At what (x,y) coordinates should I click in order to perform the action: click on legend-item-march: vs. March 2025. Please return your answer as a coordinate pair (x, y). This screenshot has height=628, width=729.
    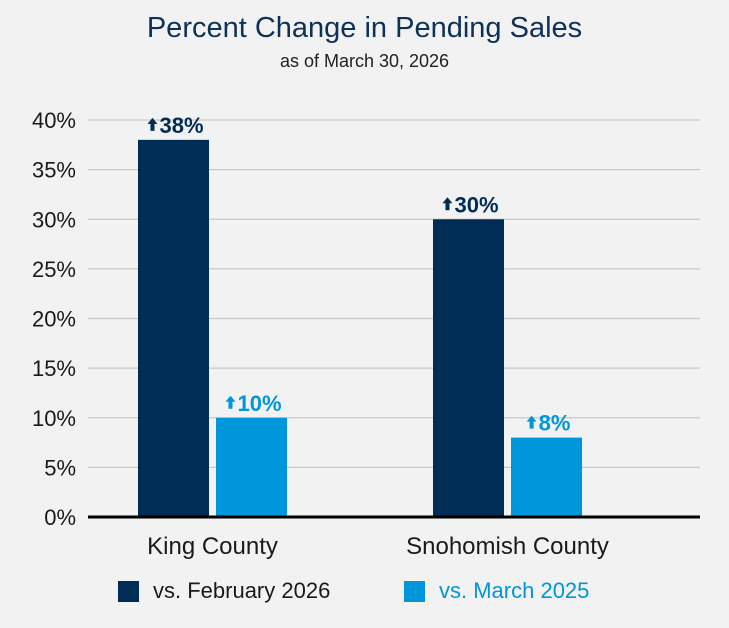
    Looking at the image, I should click on (496, 591).